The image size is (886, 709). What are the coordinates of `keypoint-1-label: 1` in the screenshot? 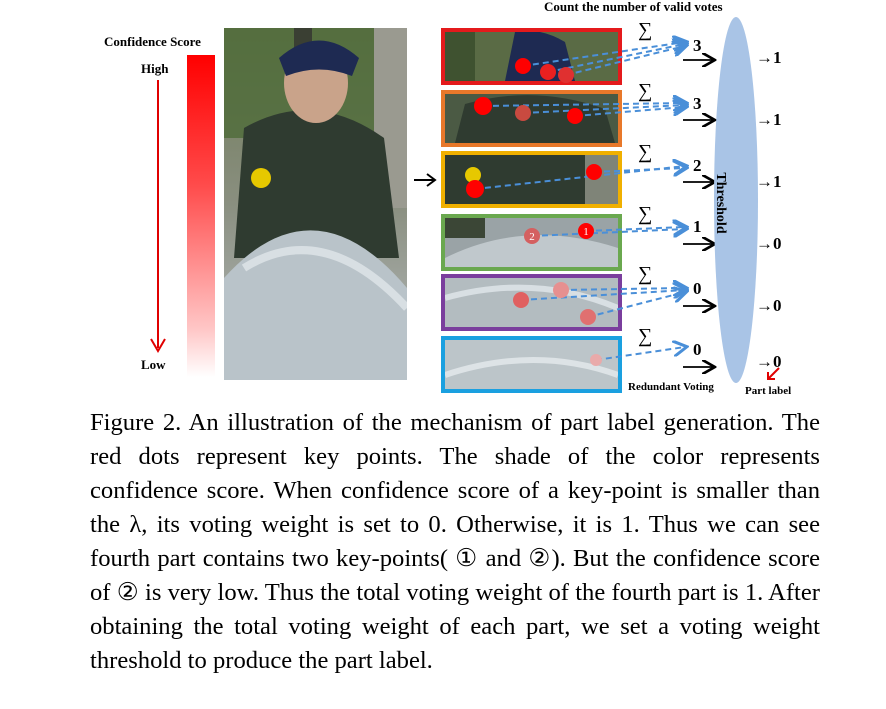 It's located at (586, 232).